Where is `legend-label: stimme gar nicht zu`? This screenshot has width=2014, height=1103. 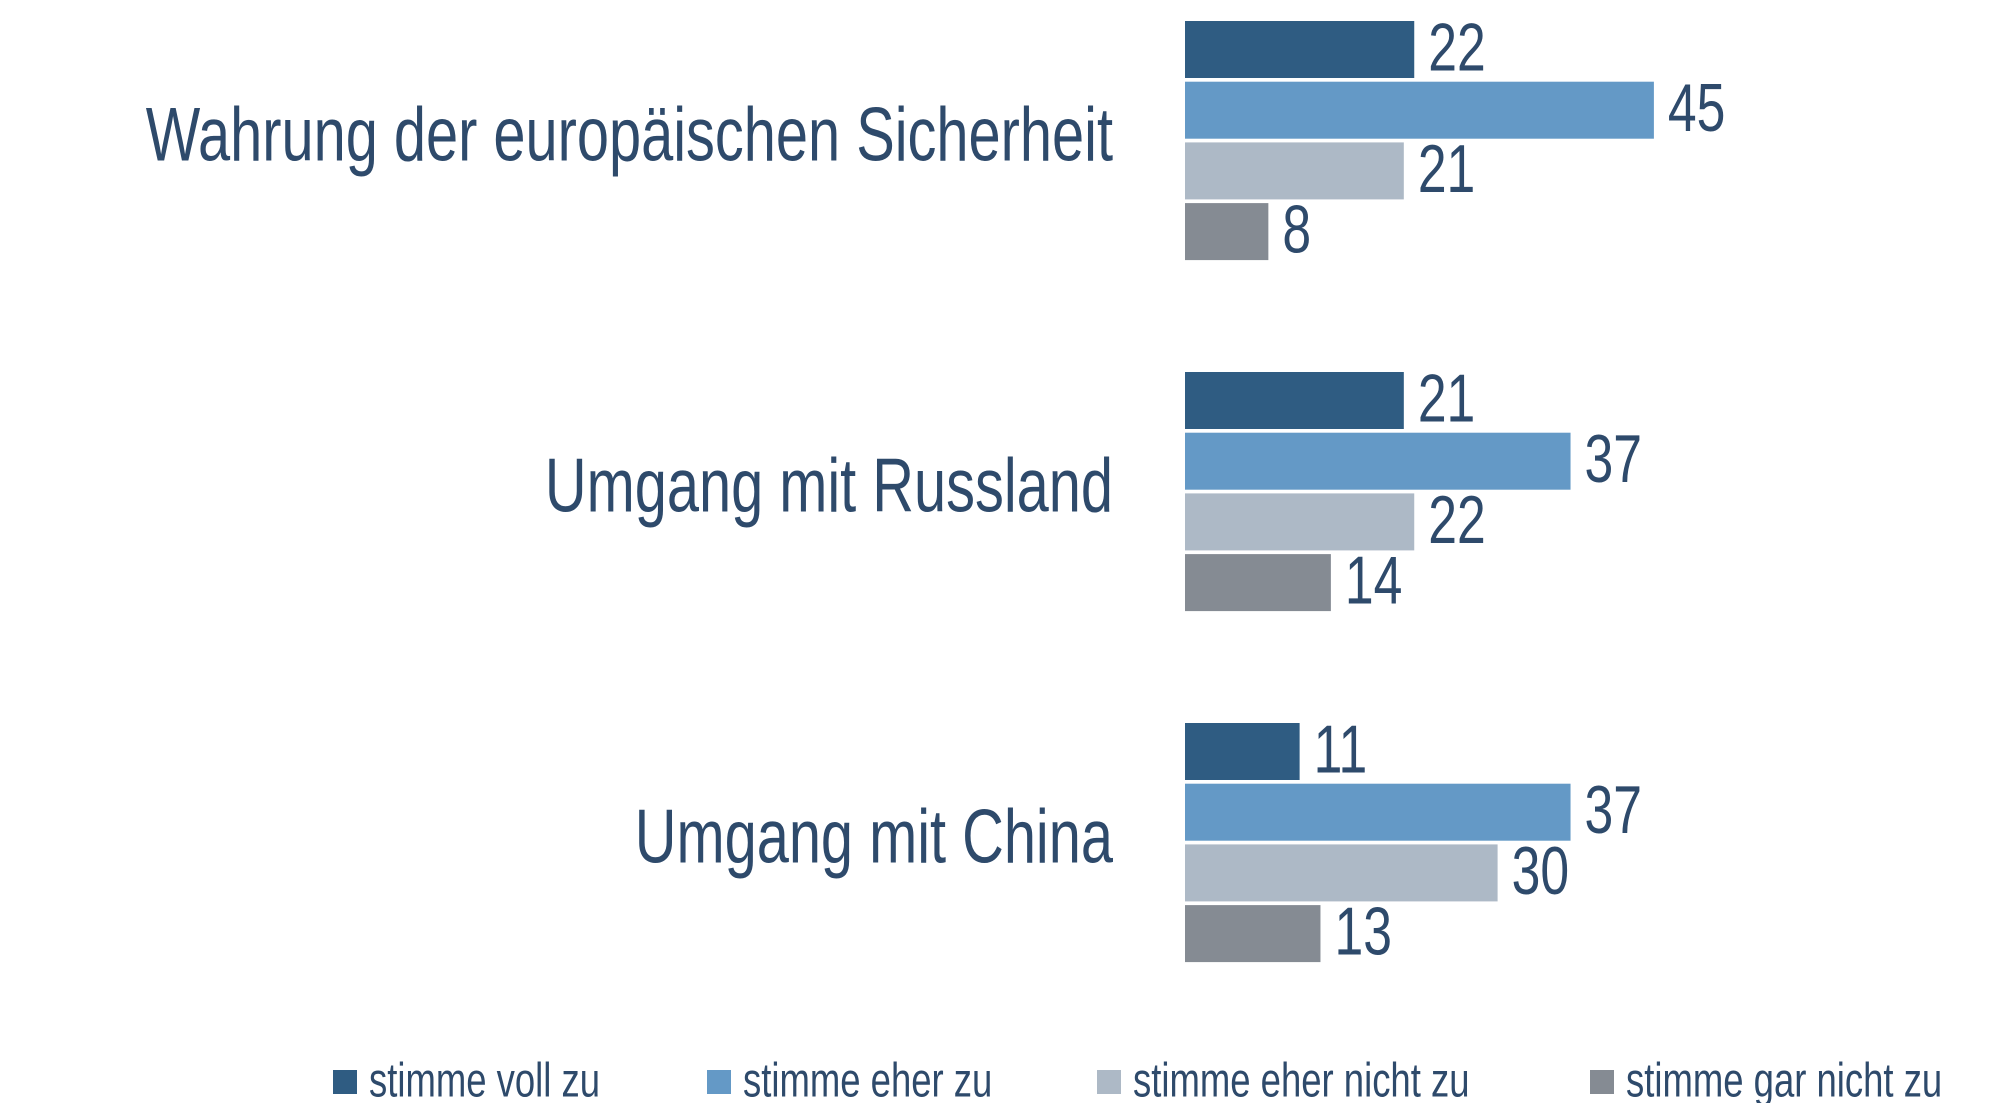 legend-label: stimme gar nicht zu is located at coordinates (1784, 1078).